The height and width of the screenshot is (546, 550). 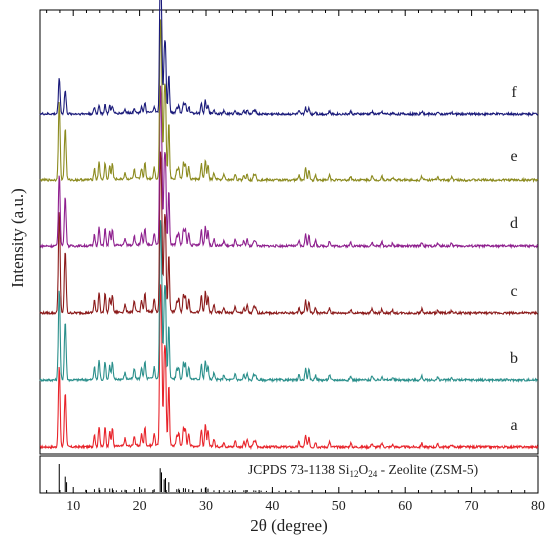 I want to click on x-tick-label: 70, so click(x=472, y=506).